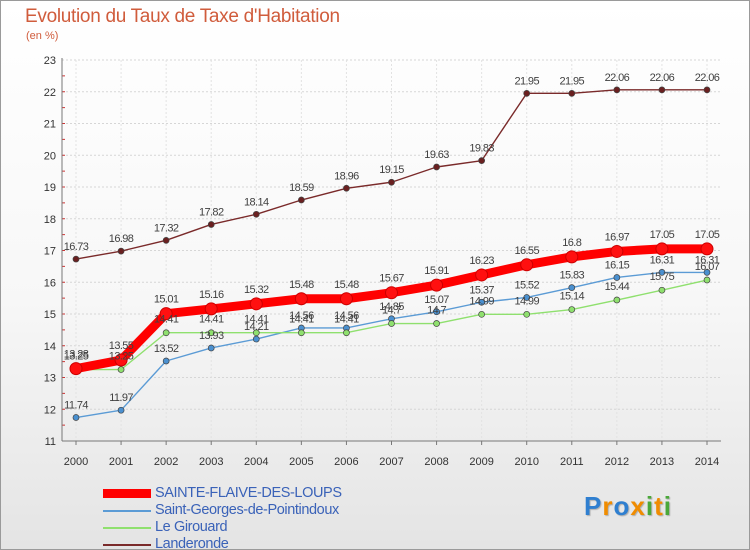 The height and width of the screenshot is (550, 750). I want to click on logo-letter: r, so click(608, 506).